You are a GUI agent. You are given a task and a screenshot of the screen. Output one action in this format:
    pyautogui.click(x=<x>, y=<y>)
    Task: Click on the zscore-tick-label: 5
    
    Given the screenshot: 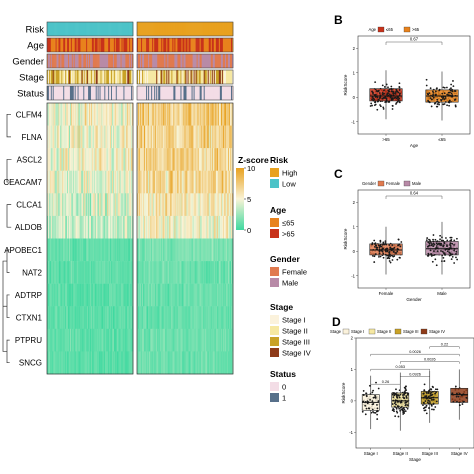 What is the action you would take?
    pyautogui.click(x=249, y=199)
    